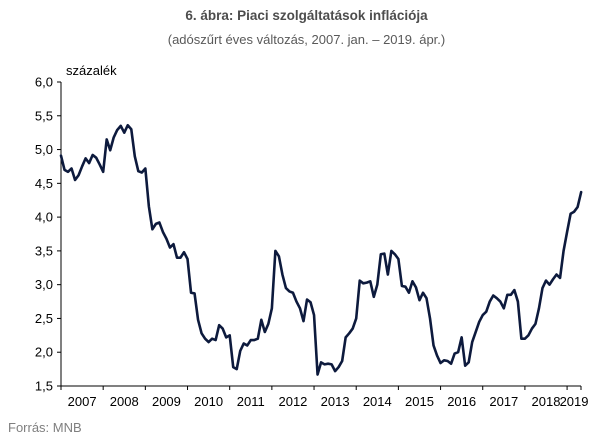 The height and width of the screenshot is (446, 613). I want to click on y-tick-label: 4,0, so click(44, 217).